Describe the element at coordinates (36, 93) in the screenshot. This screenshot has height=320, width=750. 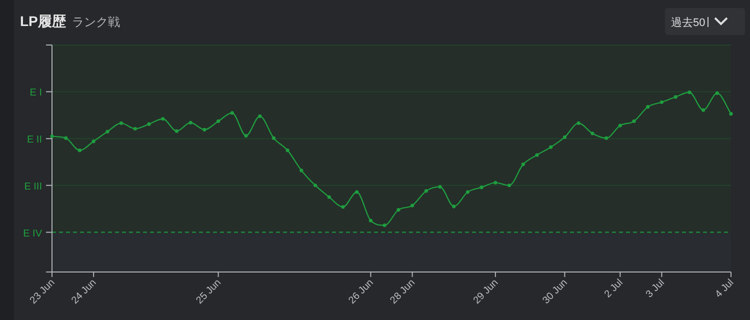
I see `ref-line-label: E I` at that location.